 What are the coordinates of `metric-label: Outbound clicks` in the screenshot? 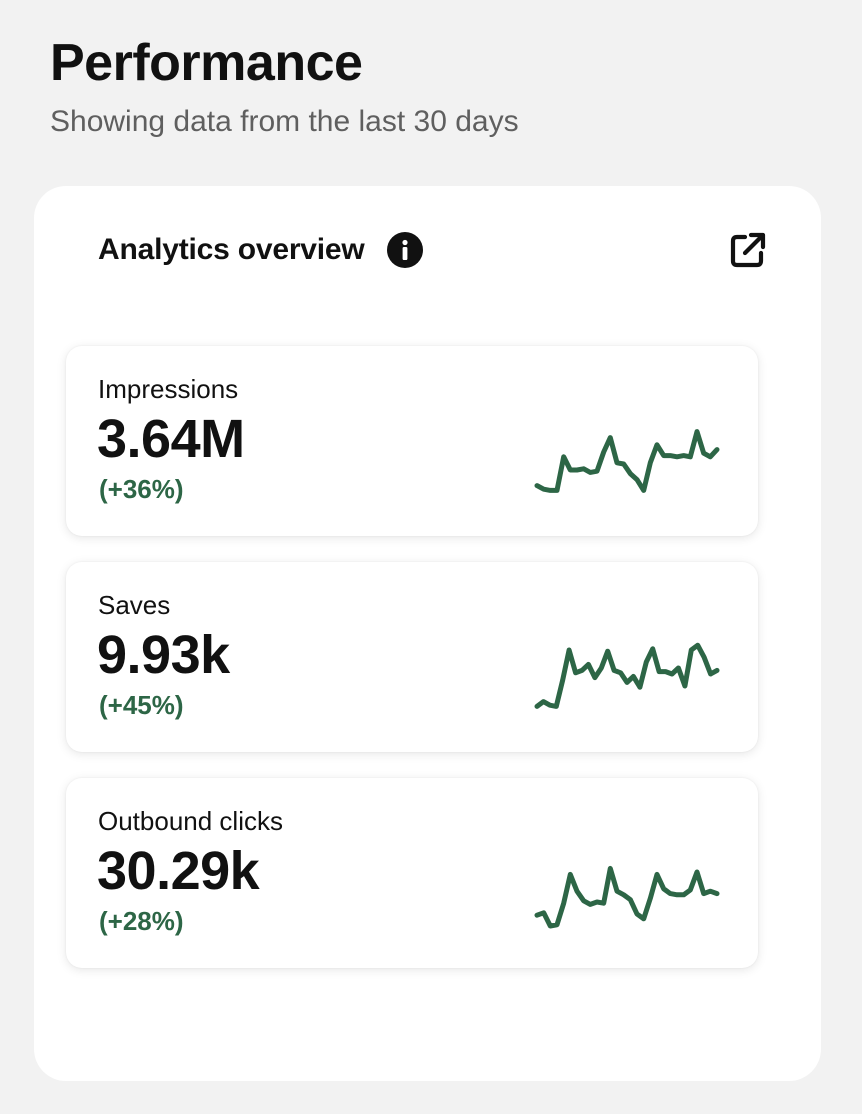 It's located at (190, 821).